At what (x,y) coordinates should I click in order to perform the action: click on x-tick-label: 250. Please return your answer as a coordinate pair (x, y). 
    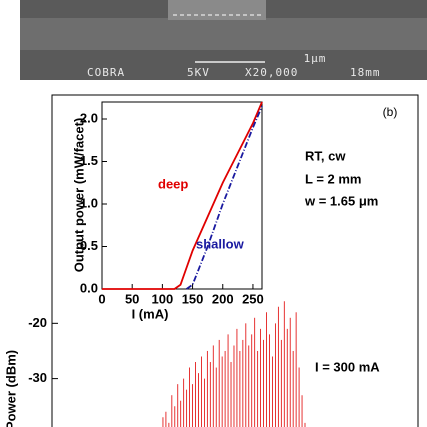
    Looking at the image, I should click on (253, 298).